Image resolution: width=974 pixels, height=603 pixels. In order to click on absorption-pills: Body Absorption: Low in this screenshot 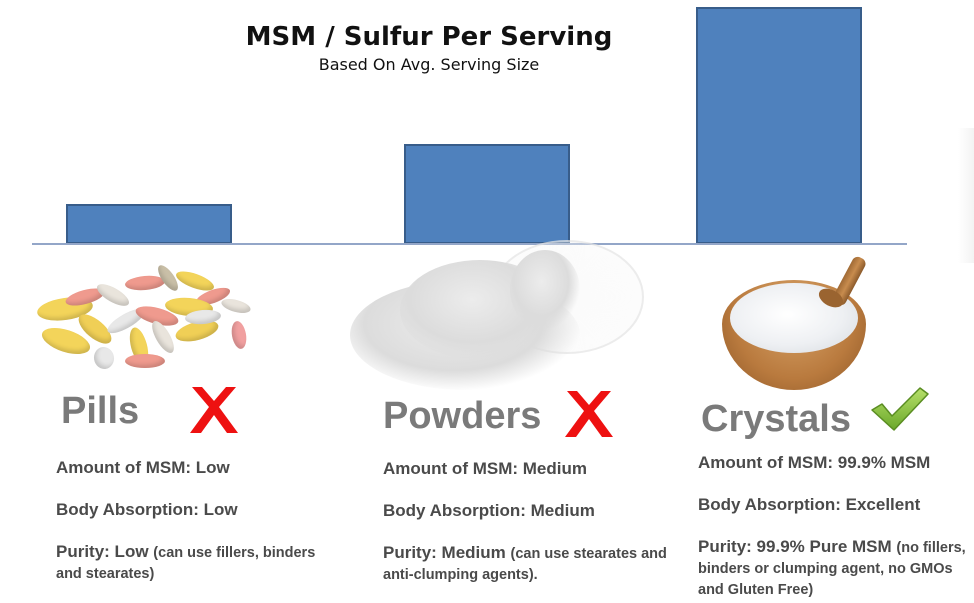, I will do `click(147, 509)`.